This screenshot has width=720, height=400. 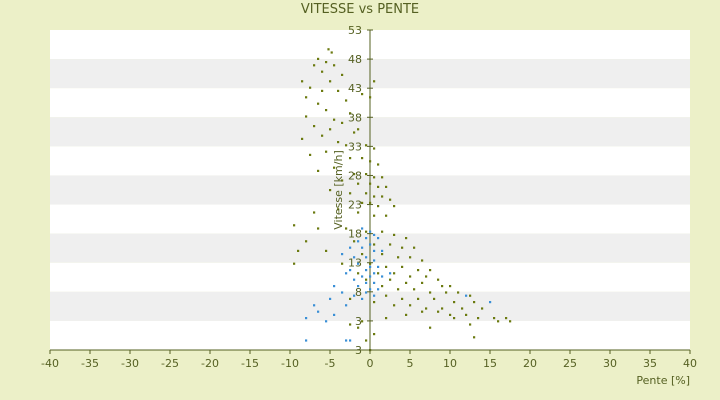 I want to click on chart-title: VITESSE vs PENTE, so click(x=360, y=9).